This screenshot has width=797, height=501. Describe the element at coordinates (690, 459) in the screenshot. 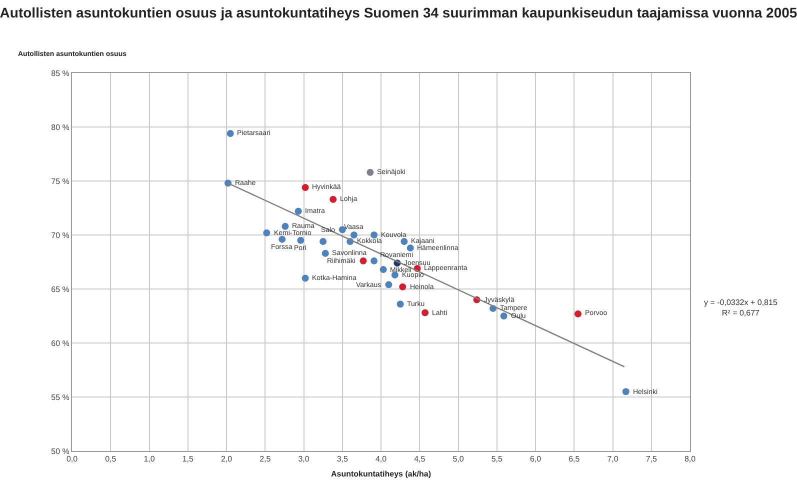

I see `x-tick-label: 8,0` at that location.